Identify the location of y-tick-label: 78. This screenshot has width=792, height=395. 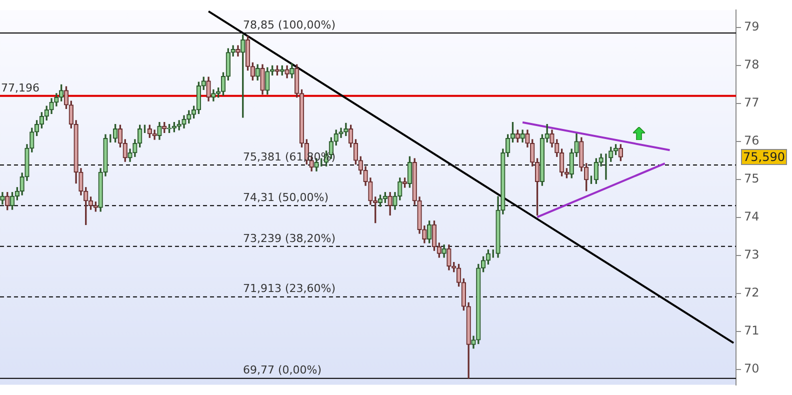
(752, 64).